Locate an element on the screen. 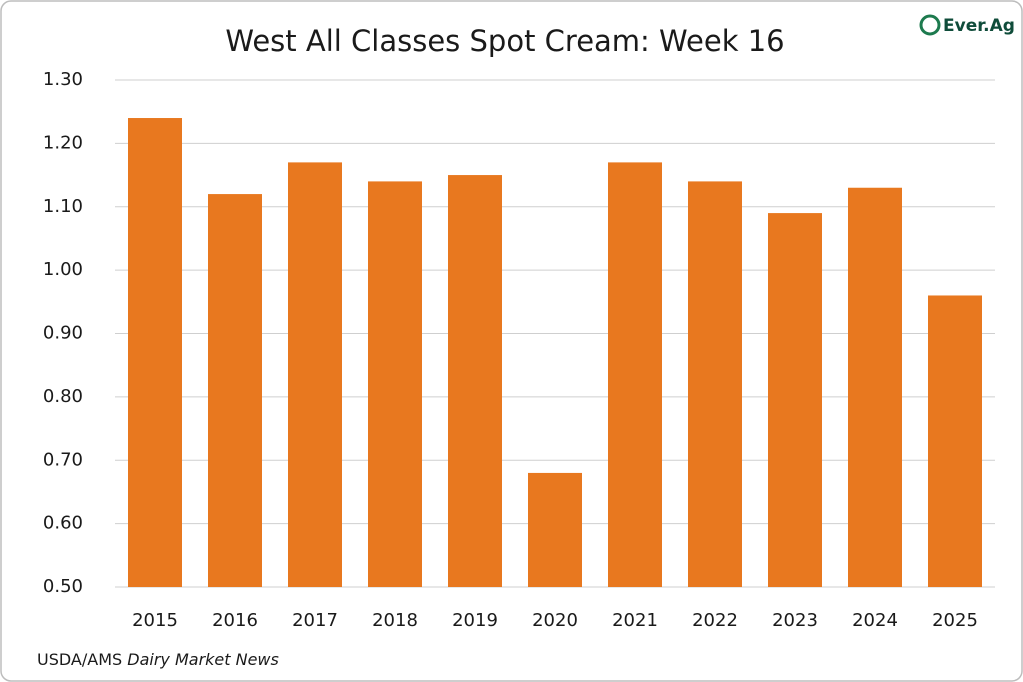 The height and width of the screenshot is (682, 1023). source-emphasis: Dairy Market News is located at coordinates (203, 659).